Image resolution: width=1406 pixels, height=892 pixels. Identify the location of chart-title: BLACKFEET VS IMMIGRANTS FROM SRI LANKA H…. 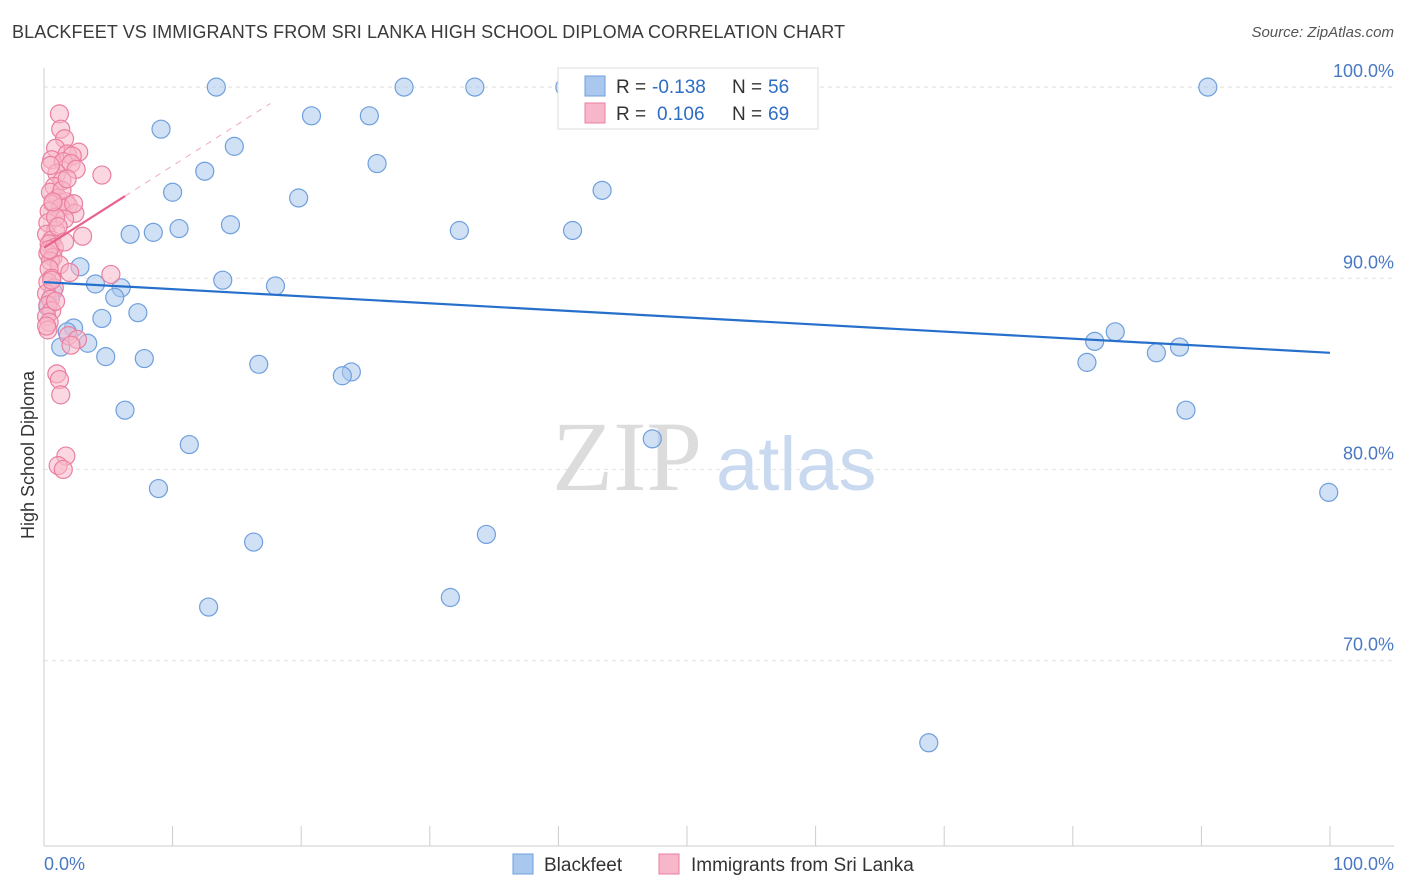
(429, 32).